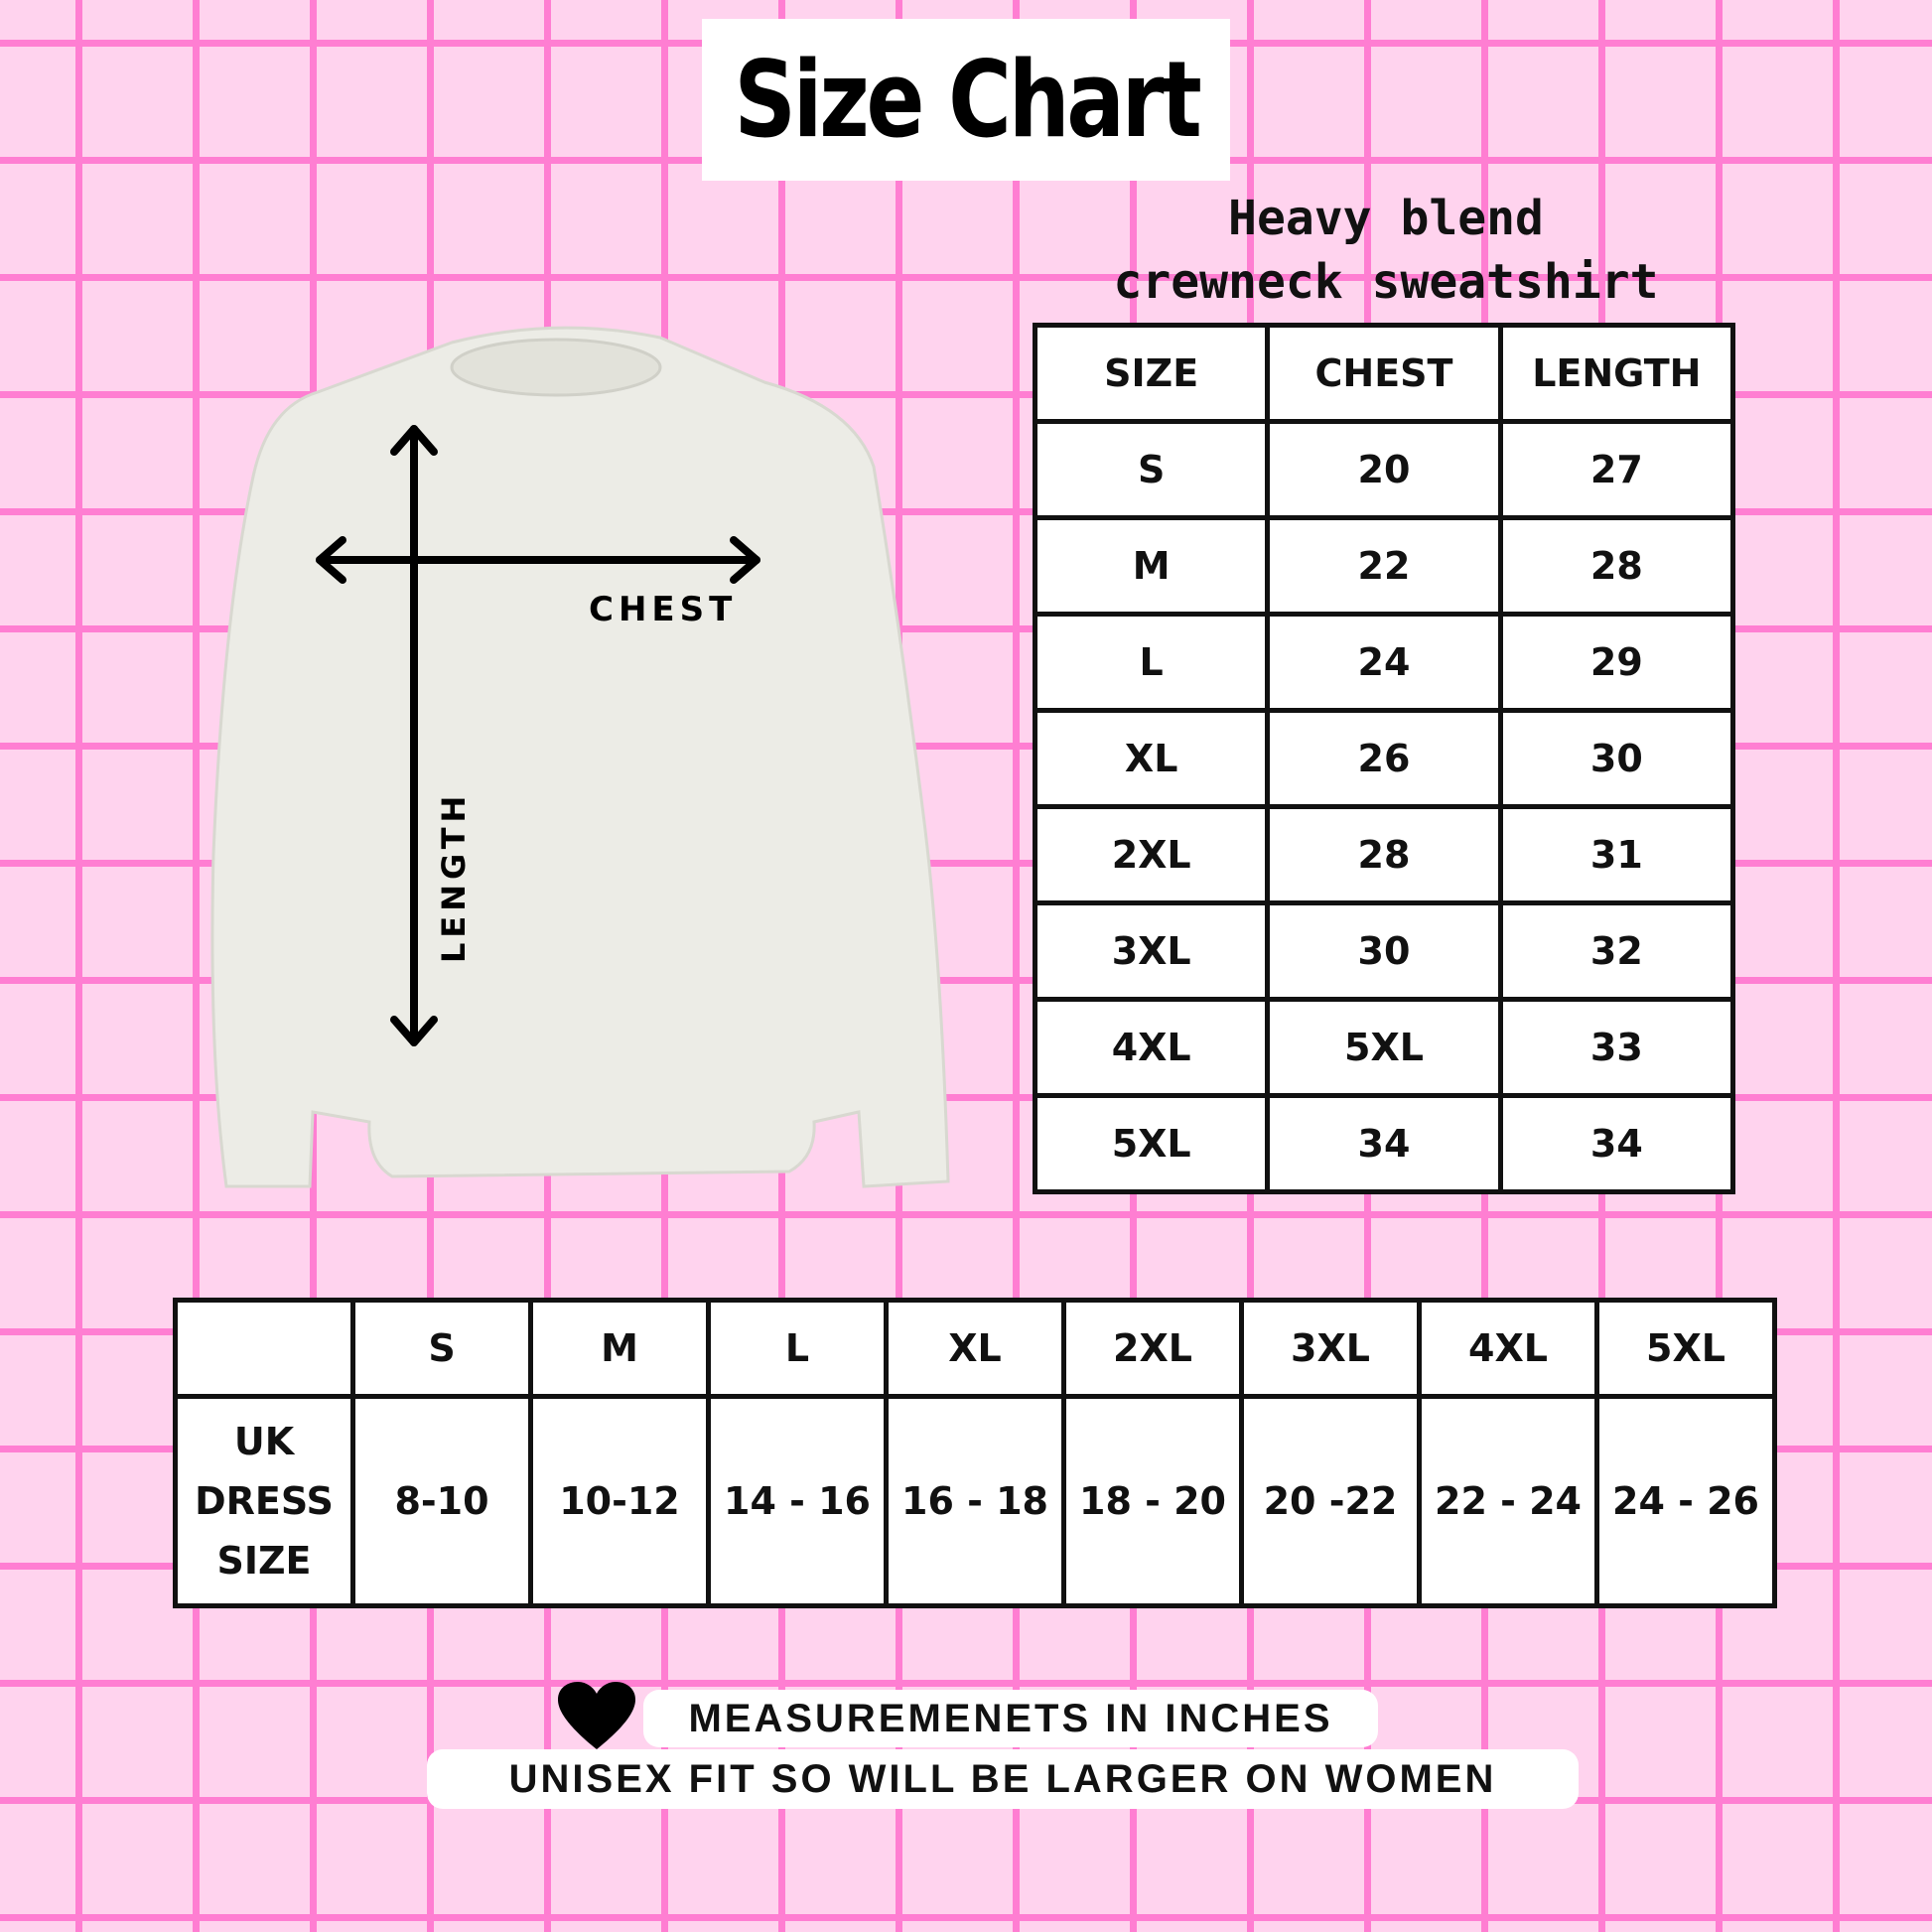 The width and height of the screenshot is (1932, 1932). I want to click on header-cell: XL, so click(975, 1348).